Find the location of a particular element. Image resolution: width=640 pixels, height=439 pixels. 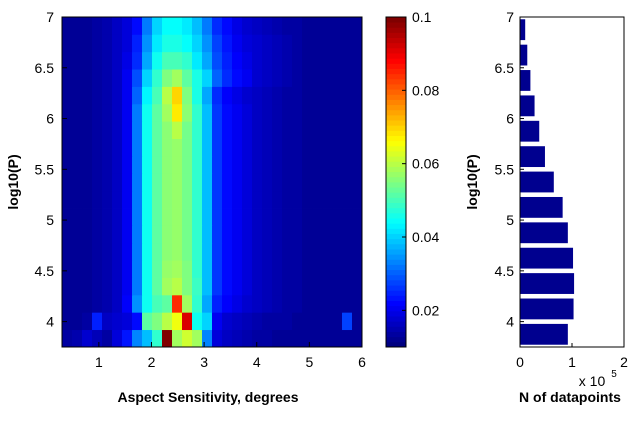

heatmap-y-tick-label: 6 is located at coordinates (50, 119).